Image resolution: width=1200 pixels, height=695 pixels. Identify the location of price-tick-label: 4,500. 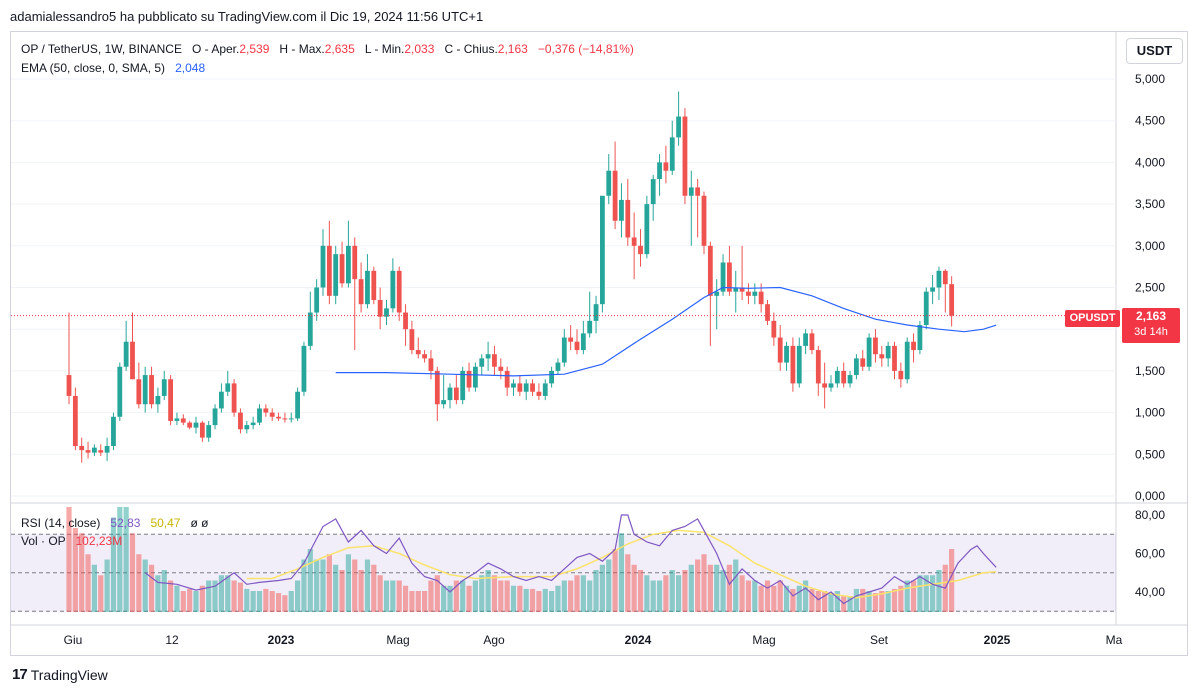
(1150, 121).